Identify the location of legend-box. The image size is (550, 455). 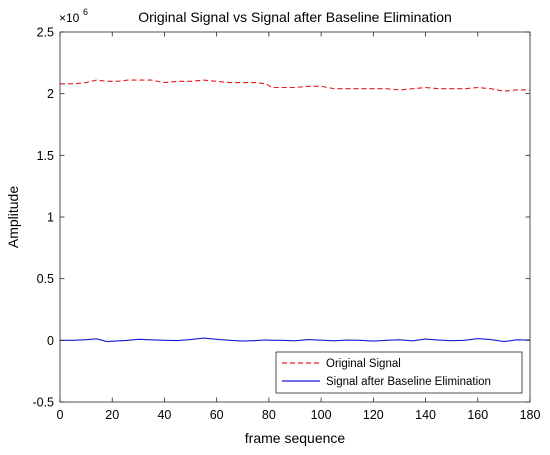
(399, 372).